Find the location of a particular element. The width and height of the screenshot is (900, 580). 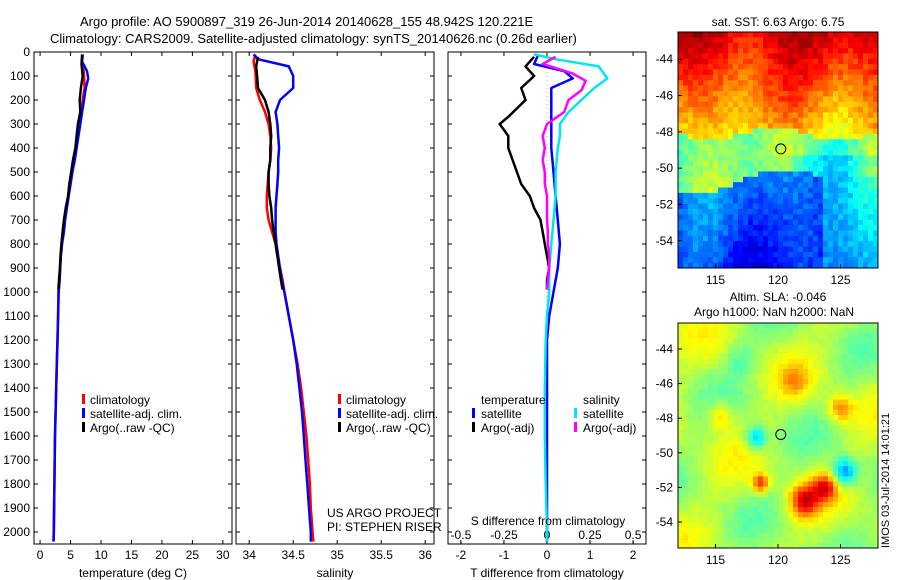

legend-label-argo: Argo(..raw -QC) is located at coordinates (388, 428).